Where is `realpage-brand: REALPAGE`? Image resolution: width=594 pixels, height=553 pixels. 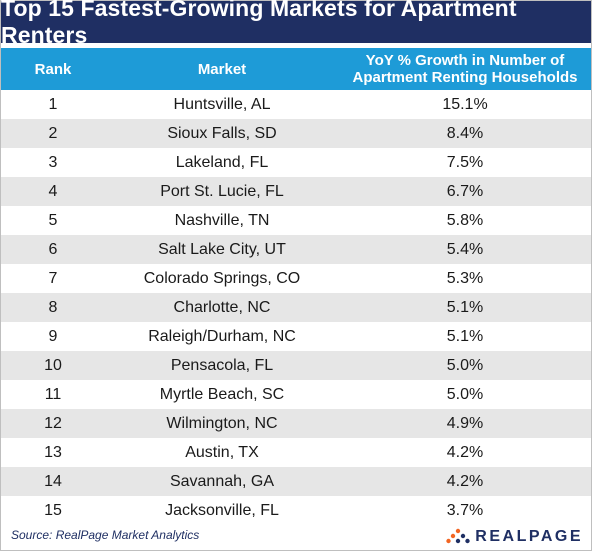 realpage-brand: REALPAGE is located at coordinates (514, 537).